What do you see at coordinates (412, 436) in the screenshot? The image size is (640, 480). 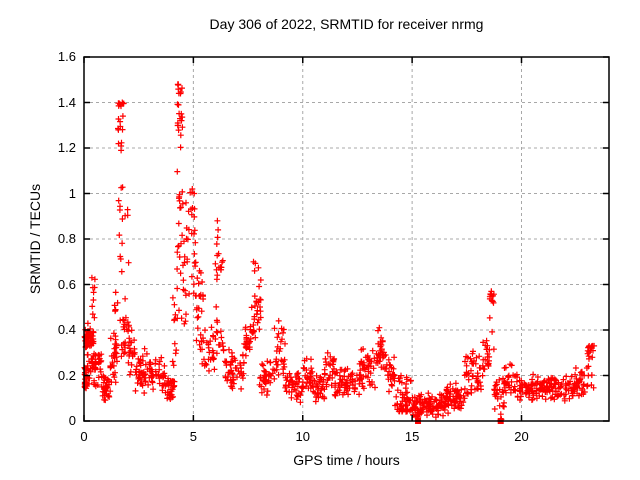 I see `x-tick-label: 15` at bounding box center [412, 436].